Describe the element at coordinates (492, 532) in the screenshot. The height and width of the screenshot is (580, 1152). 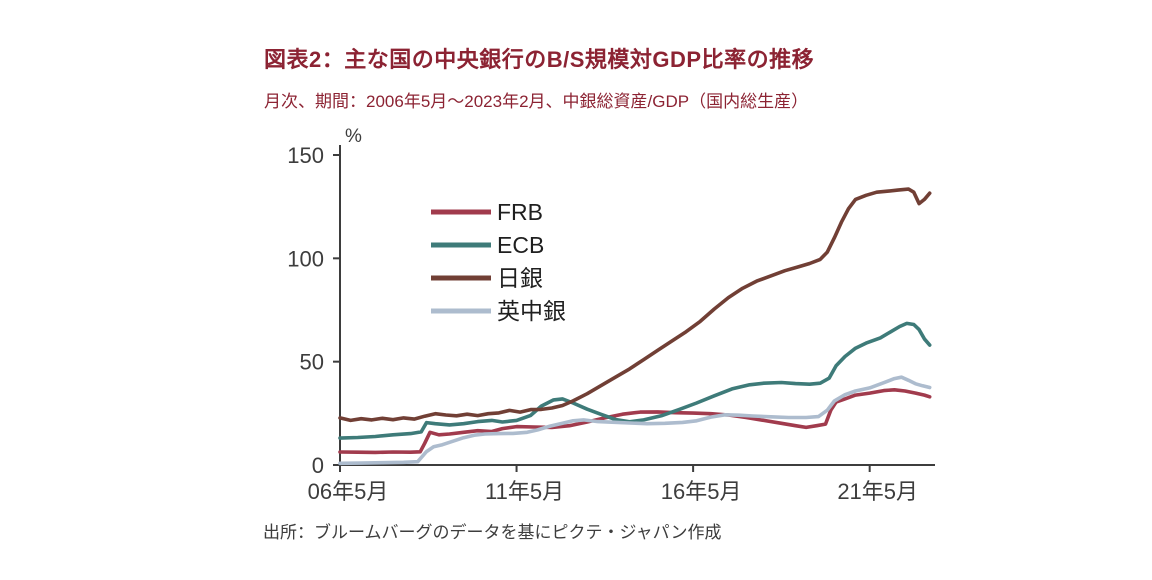
I see `source-note: 出所：ブルームバーグのデータを基にピクテ・ジャパン作成` at that location.